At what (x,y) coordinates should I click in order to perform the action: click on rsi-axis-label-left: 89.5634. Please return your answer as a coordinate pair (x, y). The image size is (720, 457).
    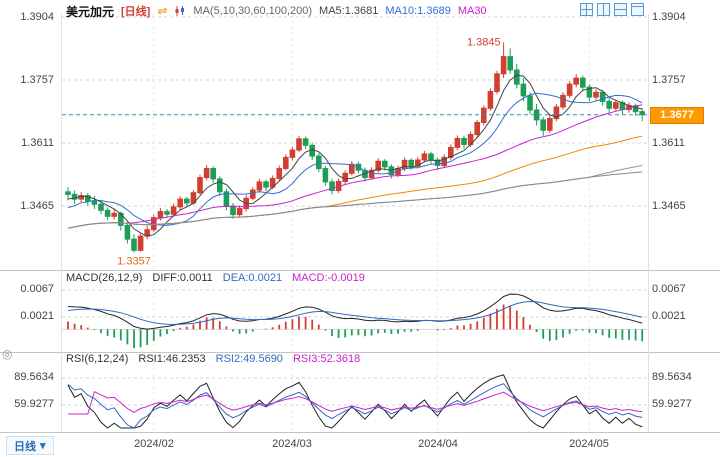
    Looking at the image, I should click on (34, 377).